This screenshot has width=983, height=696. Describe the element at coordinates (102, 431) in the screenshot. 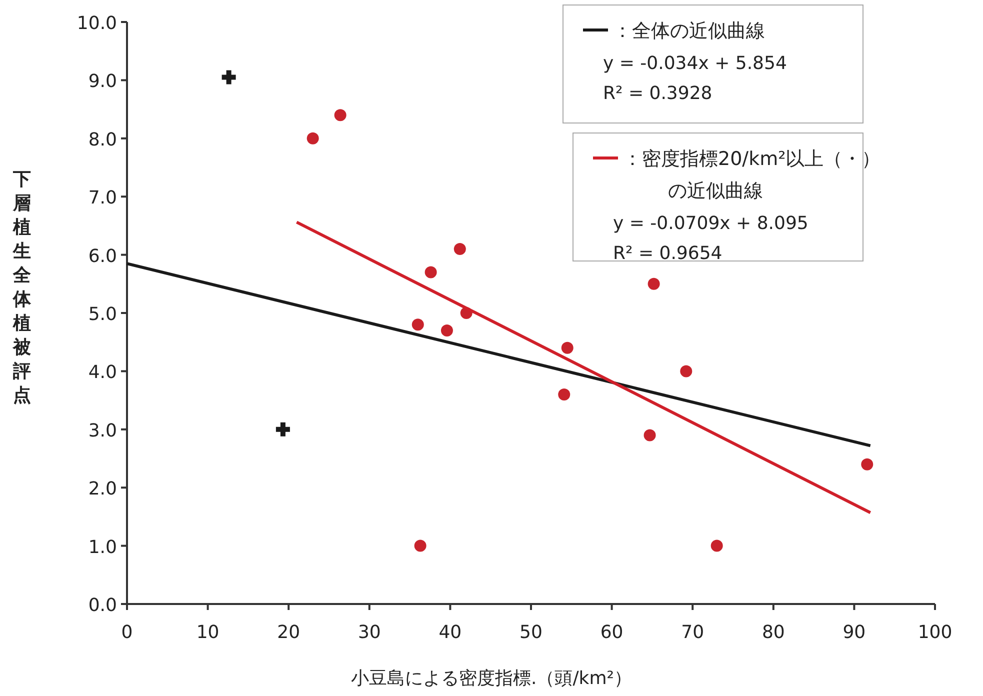

I see `y-tick-label: 3.0` at that location.